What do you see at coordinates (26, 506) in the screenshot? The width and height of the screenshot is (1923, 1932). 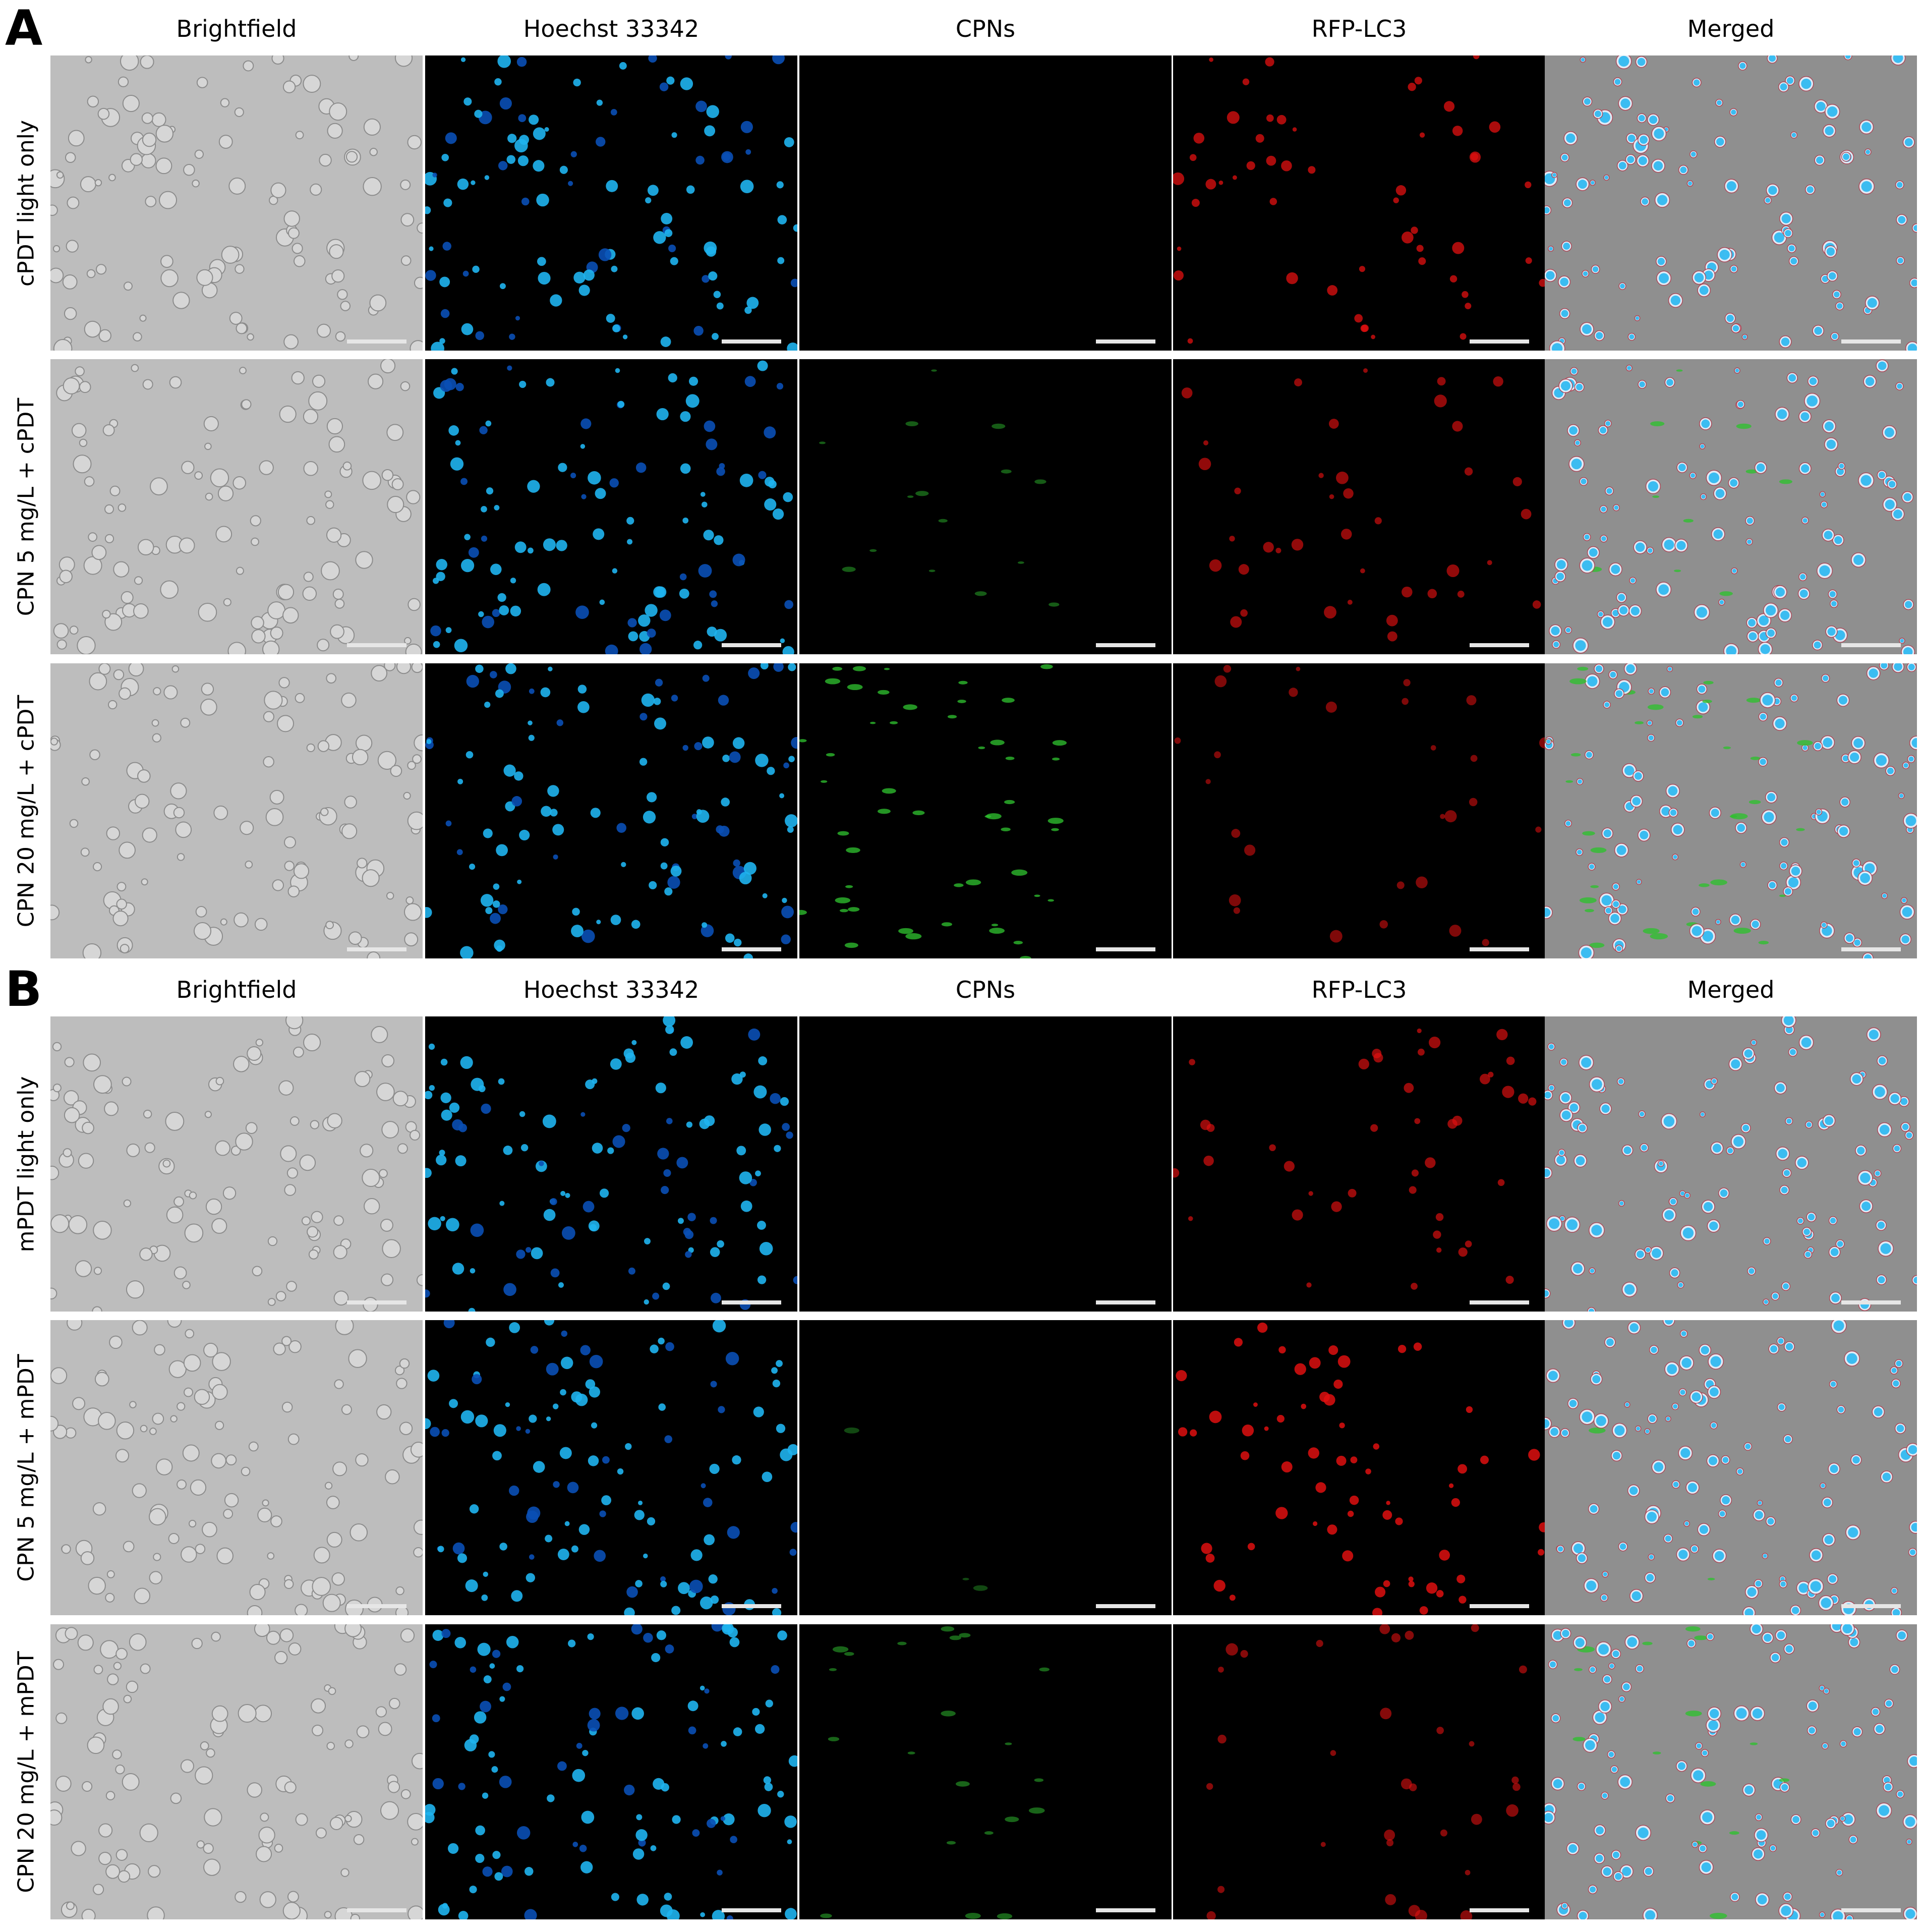 I see `row-label: CPN 5 mg/L + cPDT` at bounding box center [26, 506].